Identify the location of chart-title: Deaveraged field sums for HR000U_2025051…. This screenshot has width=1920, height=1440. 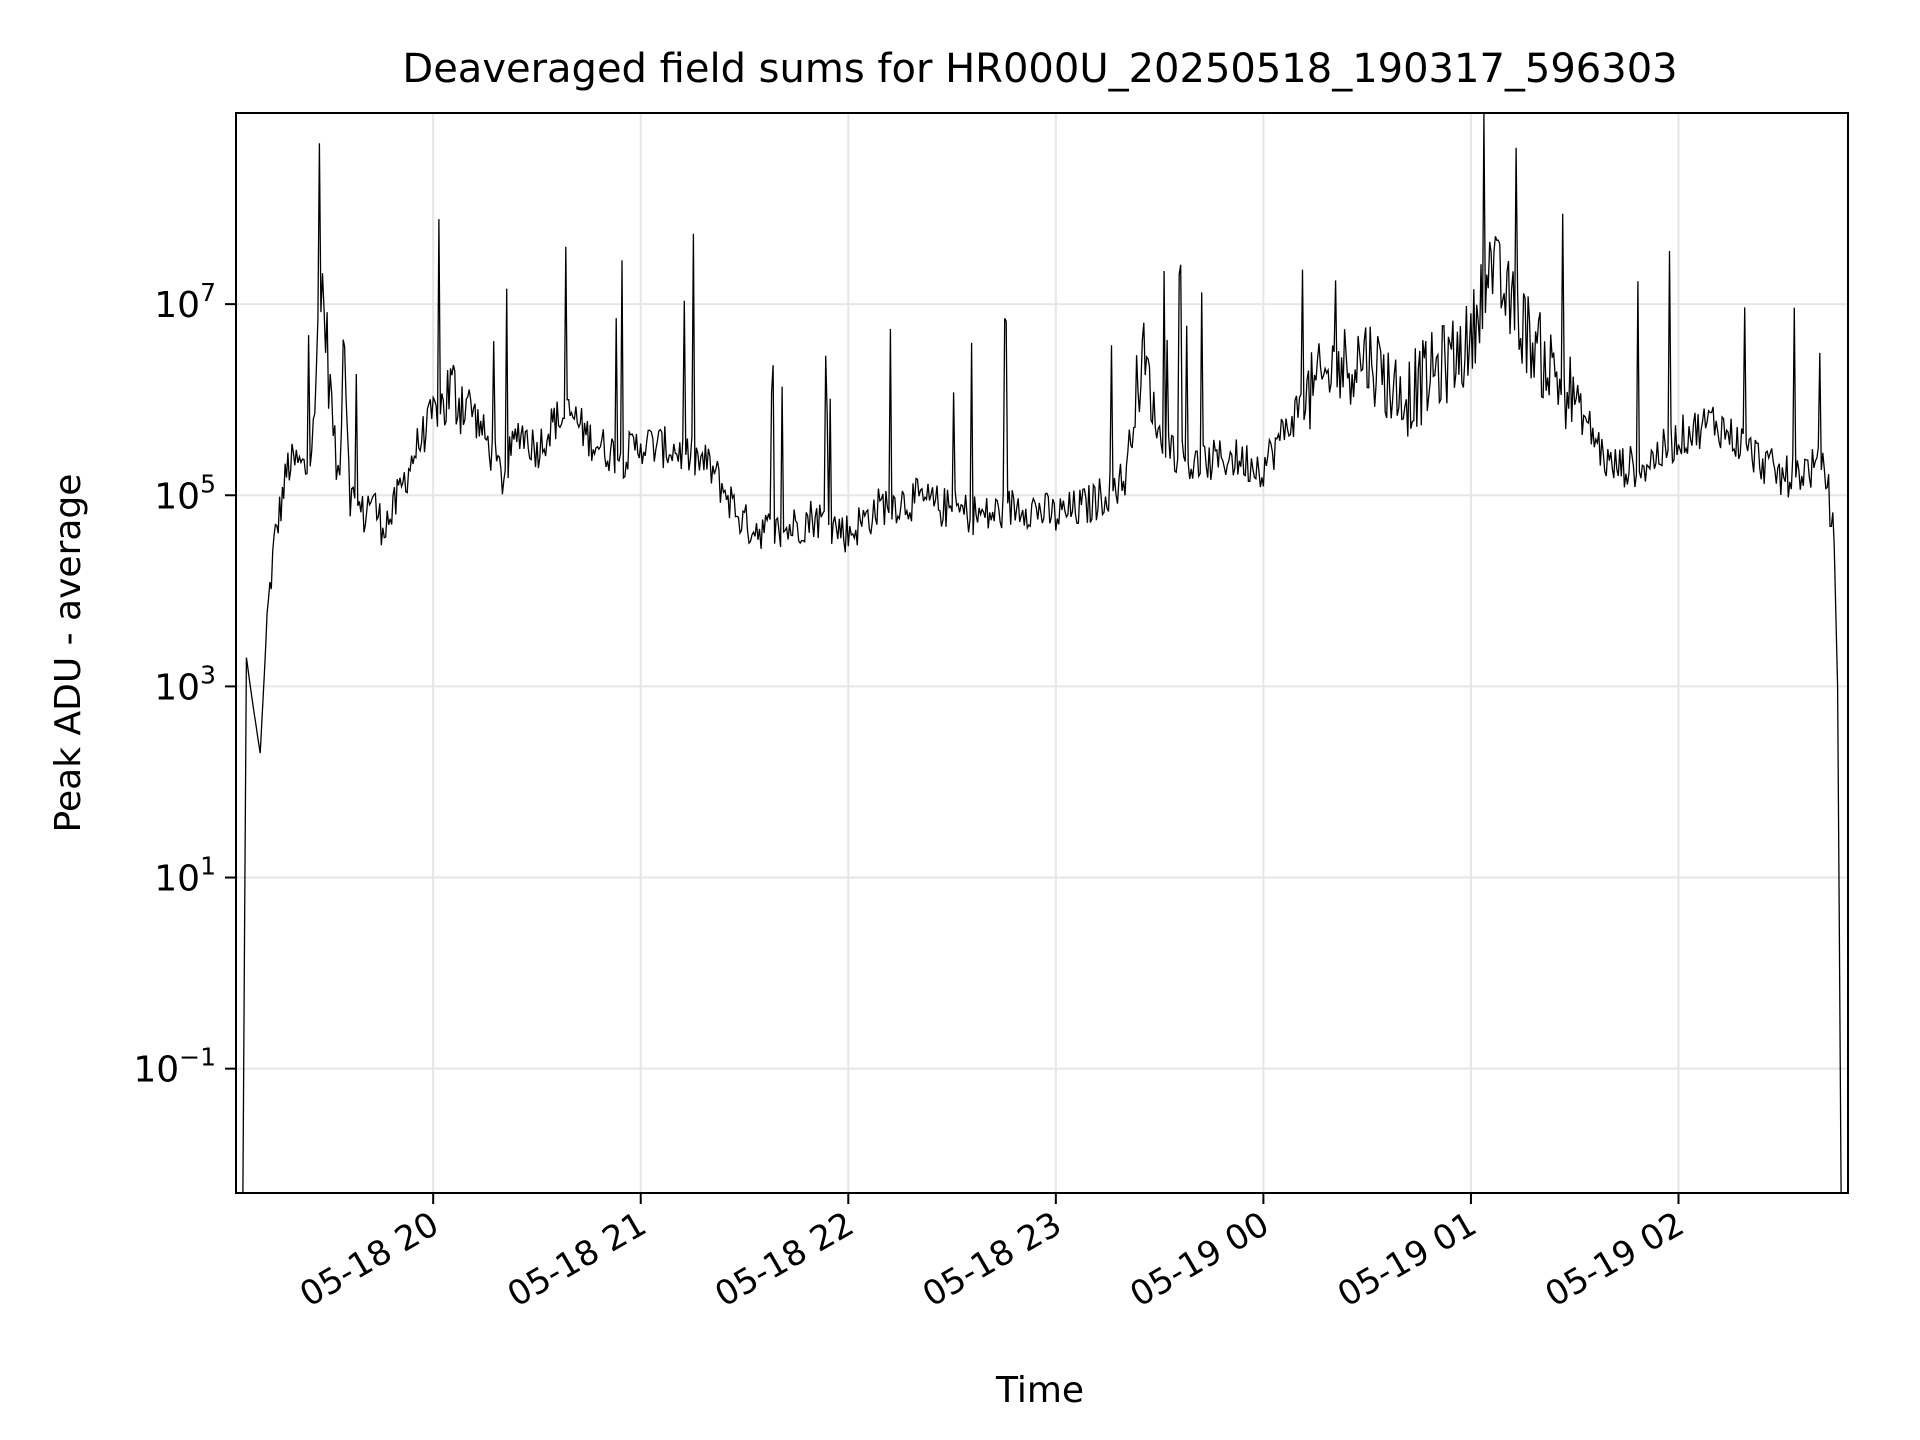
(1039, 69).